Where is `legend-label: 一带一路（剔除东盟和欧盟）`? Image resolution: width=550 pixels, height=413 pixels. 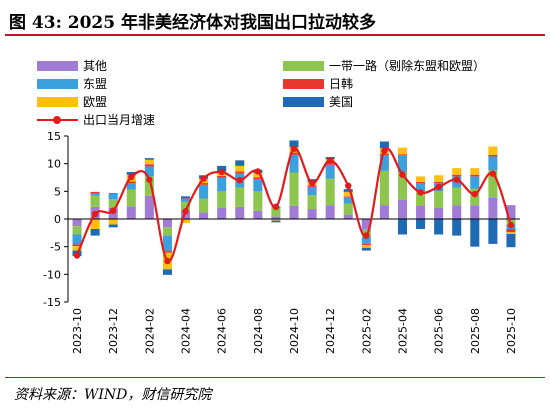
legend-label: 一带一路（剔除东盟和欧盟） is located at coordinates (407, 66).